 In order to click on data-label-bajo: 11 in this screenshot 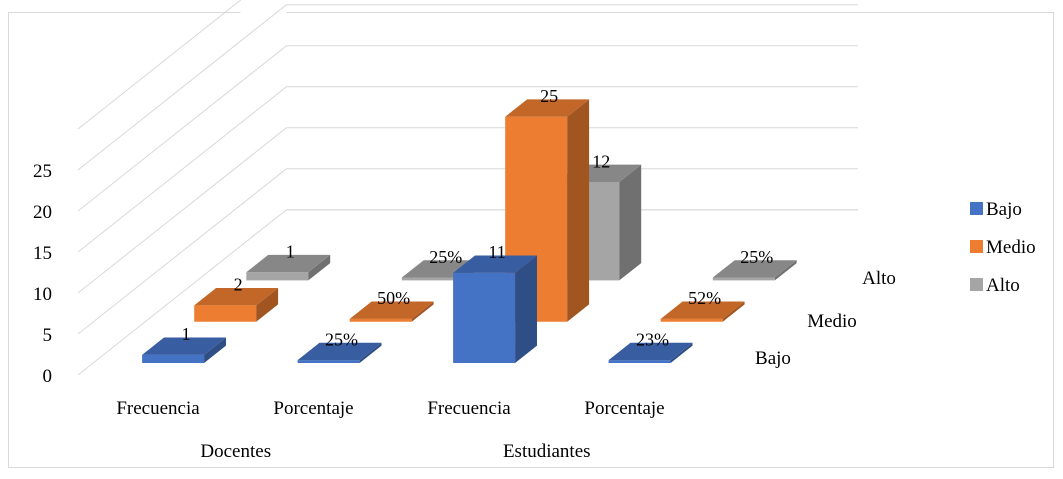, I will do `click(496, 252)`.